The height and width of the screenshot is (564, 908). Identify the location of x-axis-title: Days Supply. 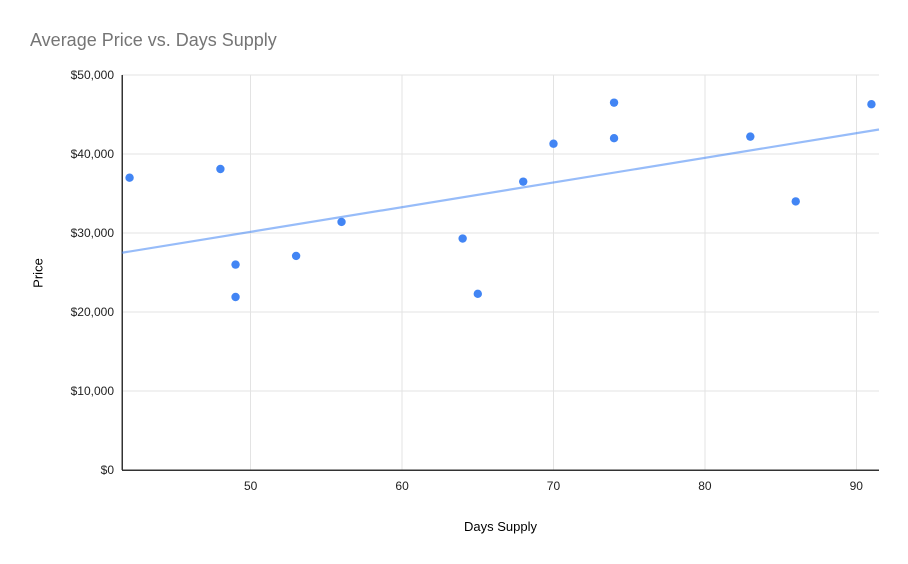
(500, 526).